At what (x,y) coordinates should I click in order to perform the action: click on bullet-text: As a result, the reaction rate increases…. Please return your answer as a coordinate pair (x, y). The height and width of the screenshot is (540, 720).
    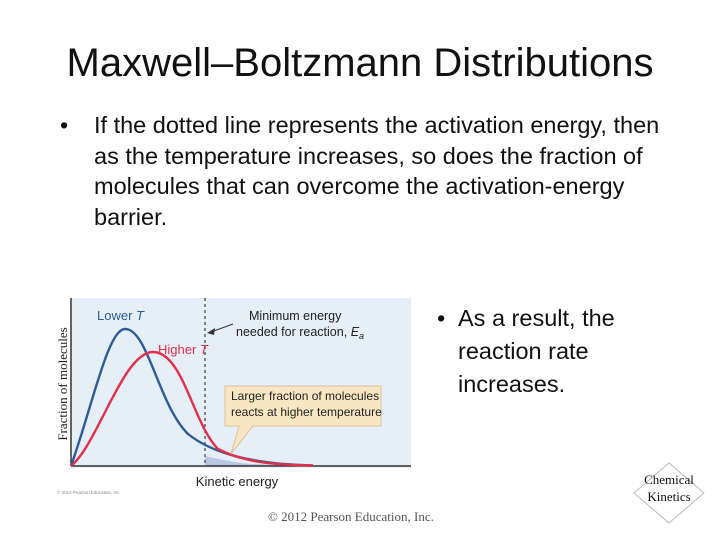
    Looking at the image, I should click on (536, 351).